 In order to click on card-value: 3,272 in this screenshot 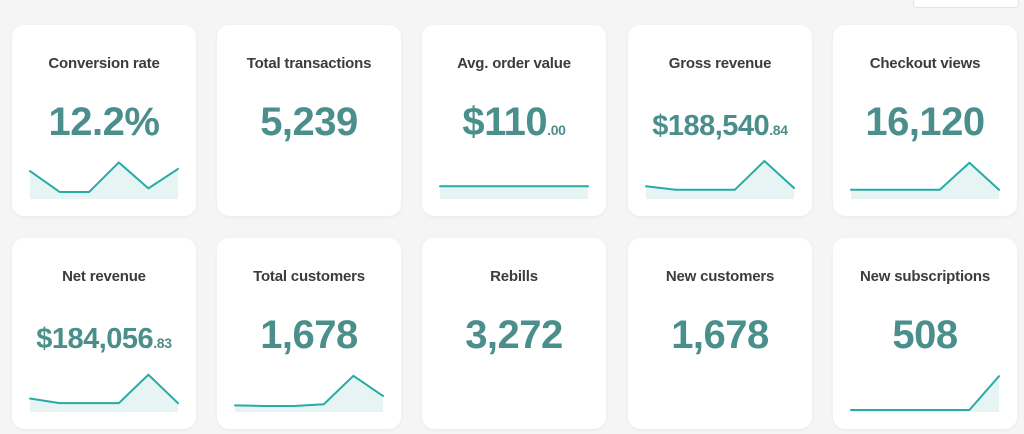, I will do `click(514, 335)`.